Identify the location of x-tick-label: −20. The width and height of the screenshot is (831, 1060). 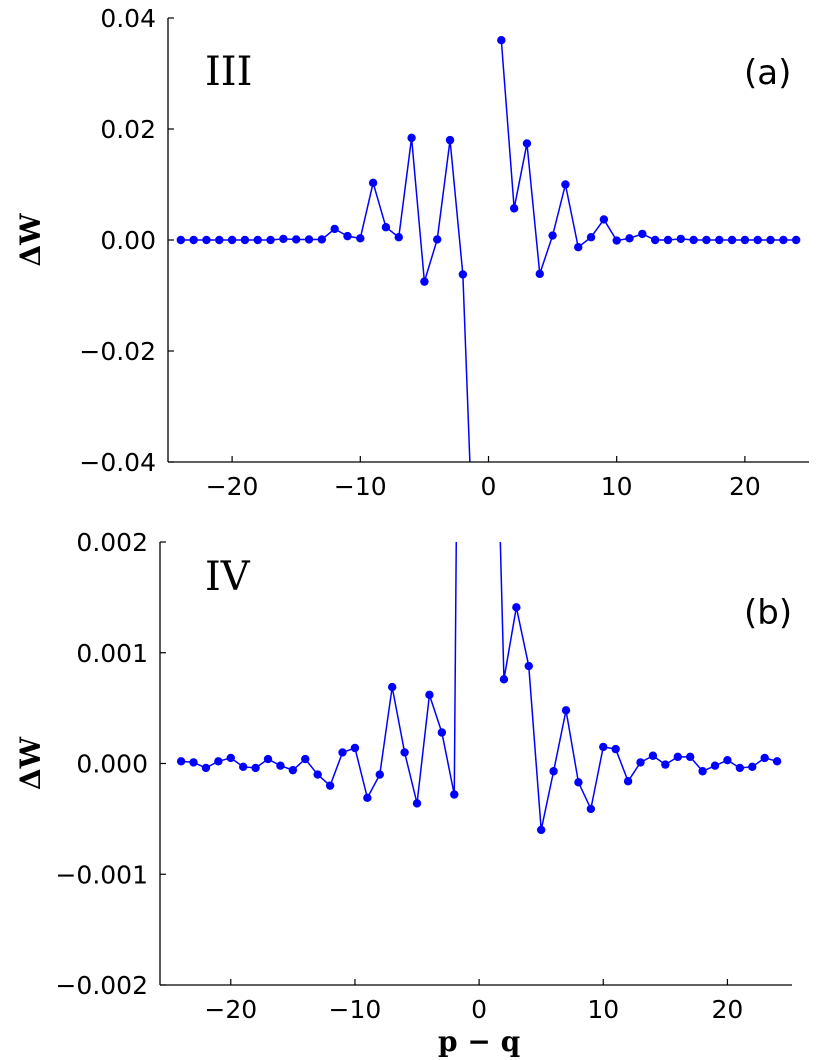
(232, 486).